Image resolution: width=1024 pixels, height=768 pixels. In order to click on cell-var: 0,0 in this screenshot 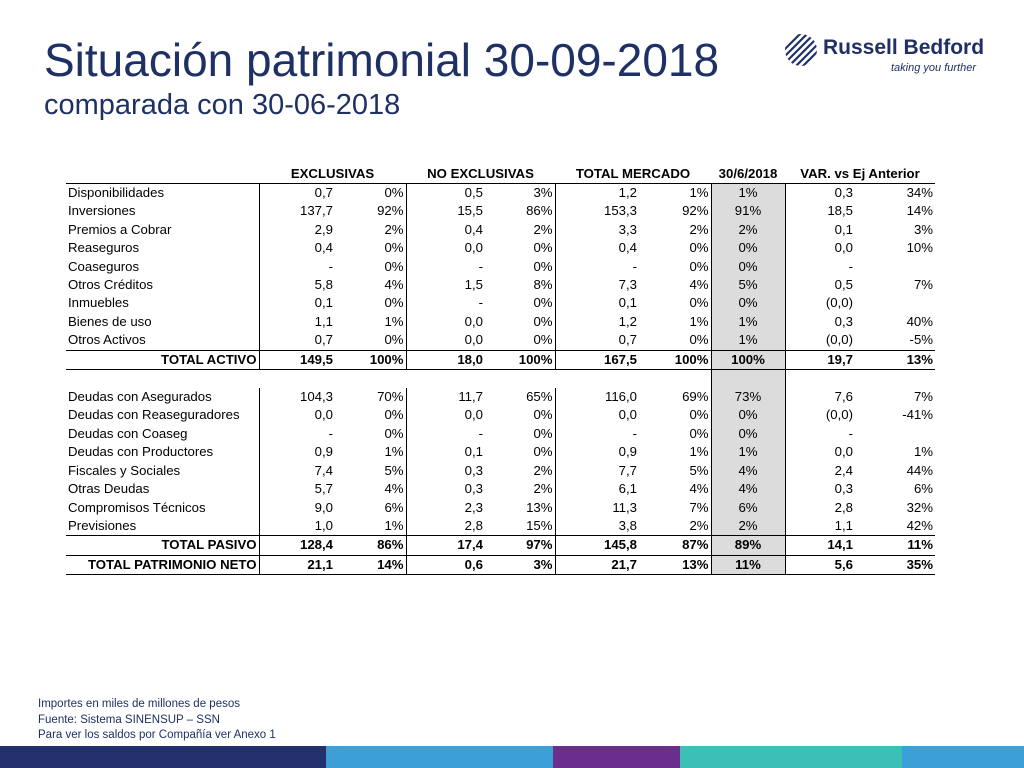, I will do `click(843, 452)`.